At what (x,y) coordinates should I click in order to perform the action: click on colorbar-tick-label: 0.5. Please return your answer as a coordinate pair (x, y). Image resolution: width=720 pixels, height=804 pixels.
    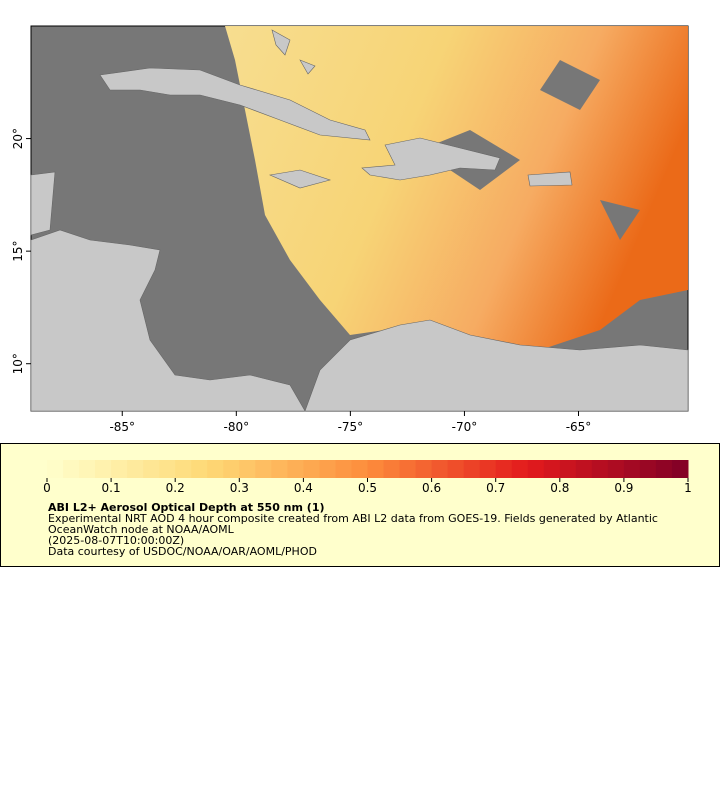
    Looking at the image, I should click on (367, 488).